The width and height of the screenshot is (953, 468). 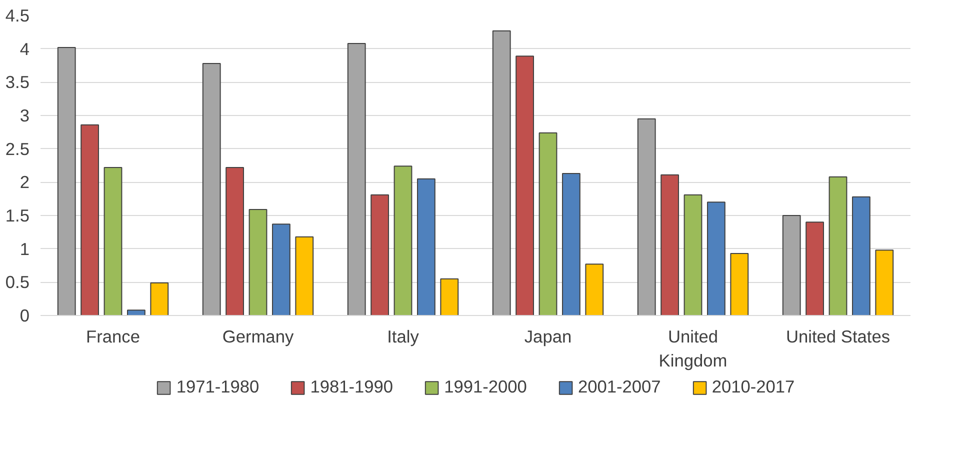 What do you see at coordinates (17, 82) in the screenshot?
I see `y-tick-label: 3.5` at bounding box center [17, 82].